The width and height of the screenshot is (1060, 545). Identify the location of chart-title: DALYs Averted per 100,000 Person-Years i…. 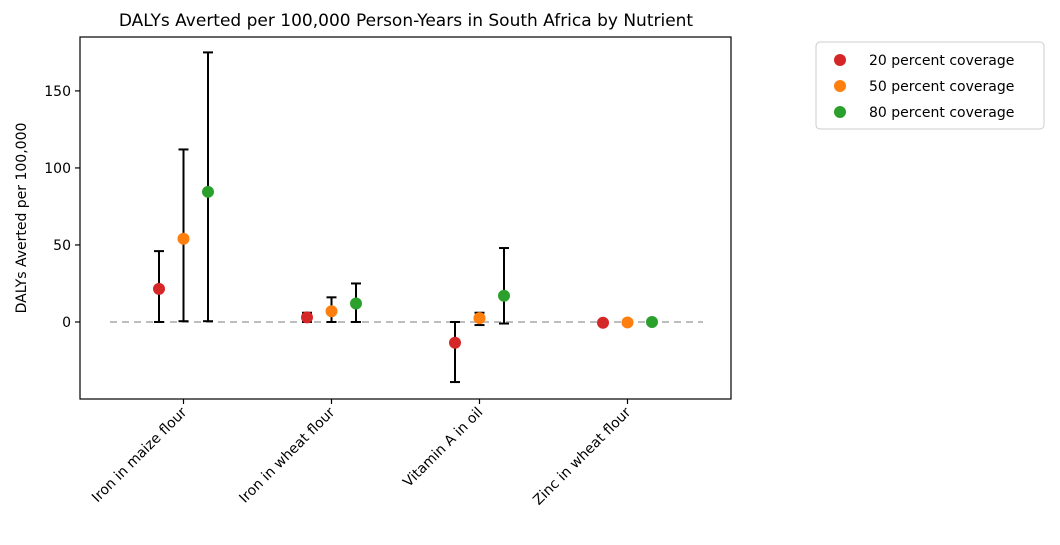
(406, 21).